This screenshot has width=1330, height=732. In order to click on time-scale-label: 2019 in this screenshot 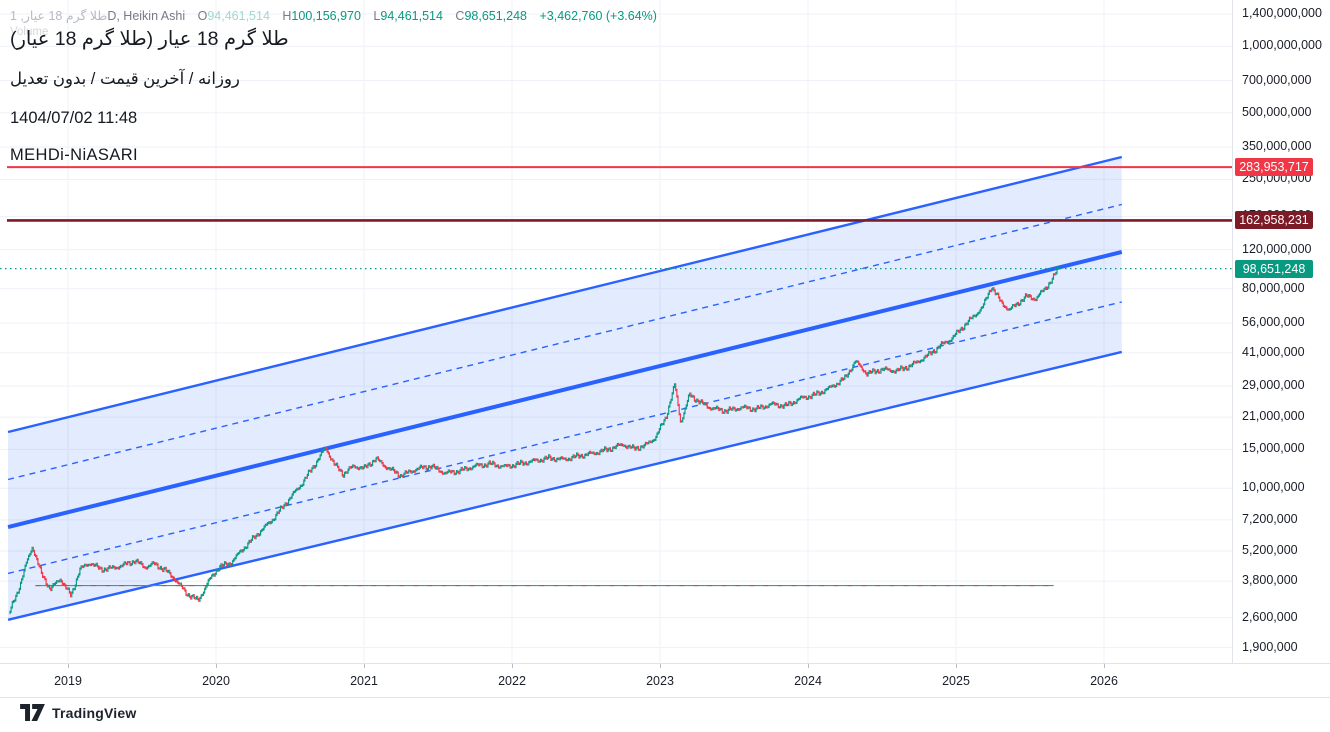, I will do `click(68, 681)`.